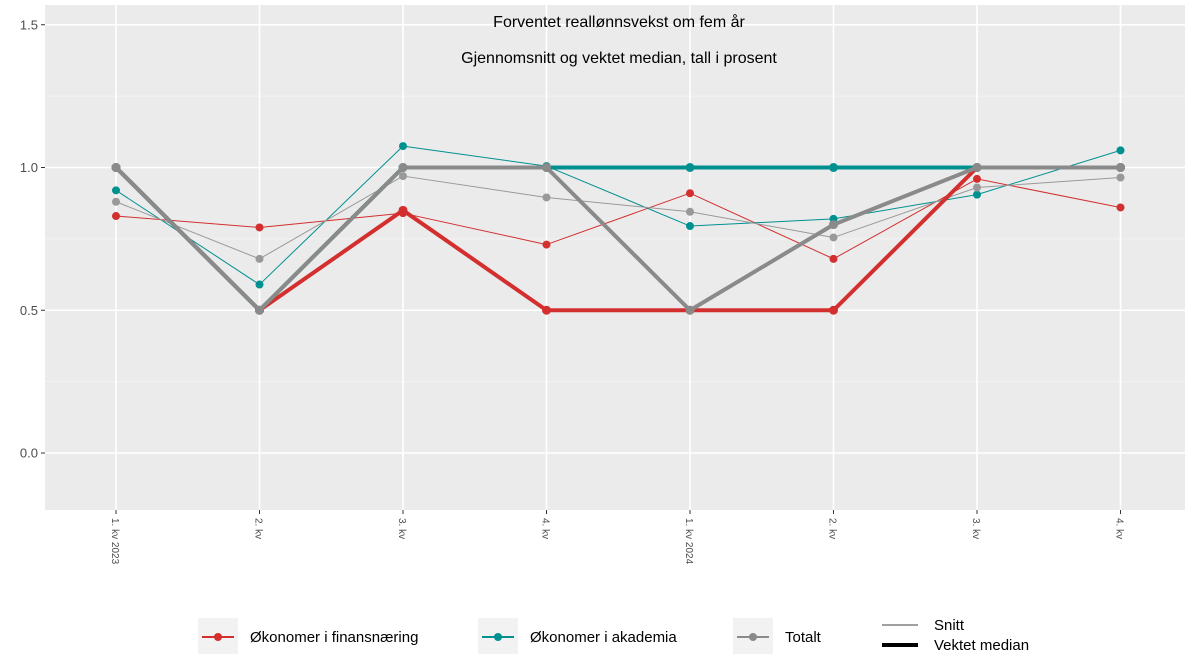 This screenshot has height=654, width=1190. What do you see at coordinates (803, 637) in the screenshot?
I see `legend-label: Totalt` at bounding box center [803, 637].